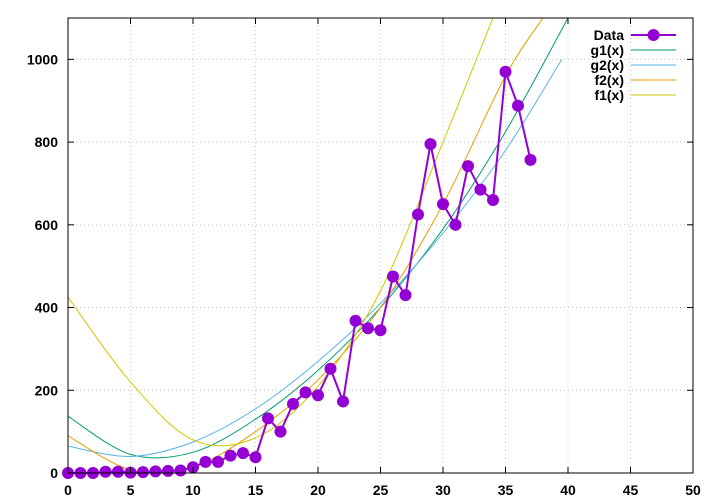  Describe the element at coordinates (318, 490) in the screenshot. I see `x-tick-label: 20` at that location.